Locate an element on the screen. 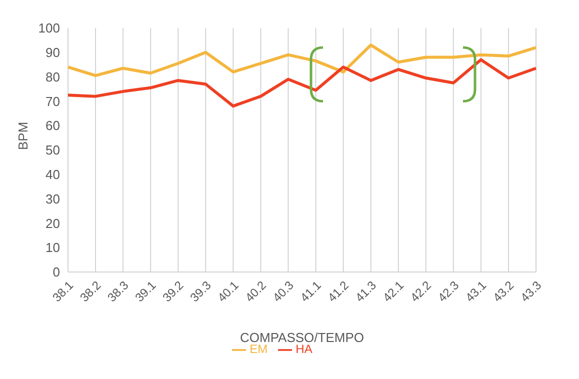 This screenshot has height=379, width=579. y-tick-label: 40 is located at coordinates (53, 174).